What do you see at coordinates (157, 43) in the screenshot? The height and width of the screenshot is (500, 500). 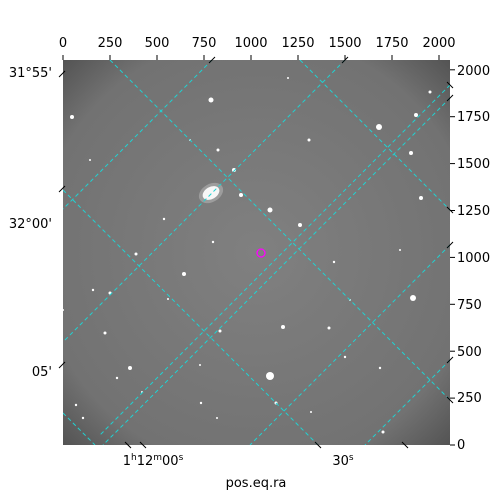 I see `top-tick-label-2: 500` at bounding box center [157, 43].